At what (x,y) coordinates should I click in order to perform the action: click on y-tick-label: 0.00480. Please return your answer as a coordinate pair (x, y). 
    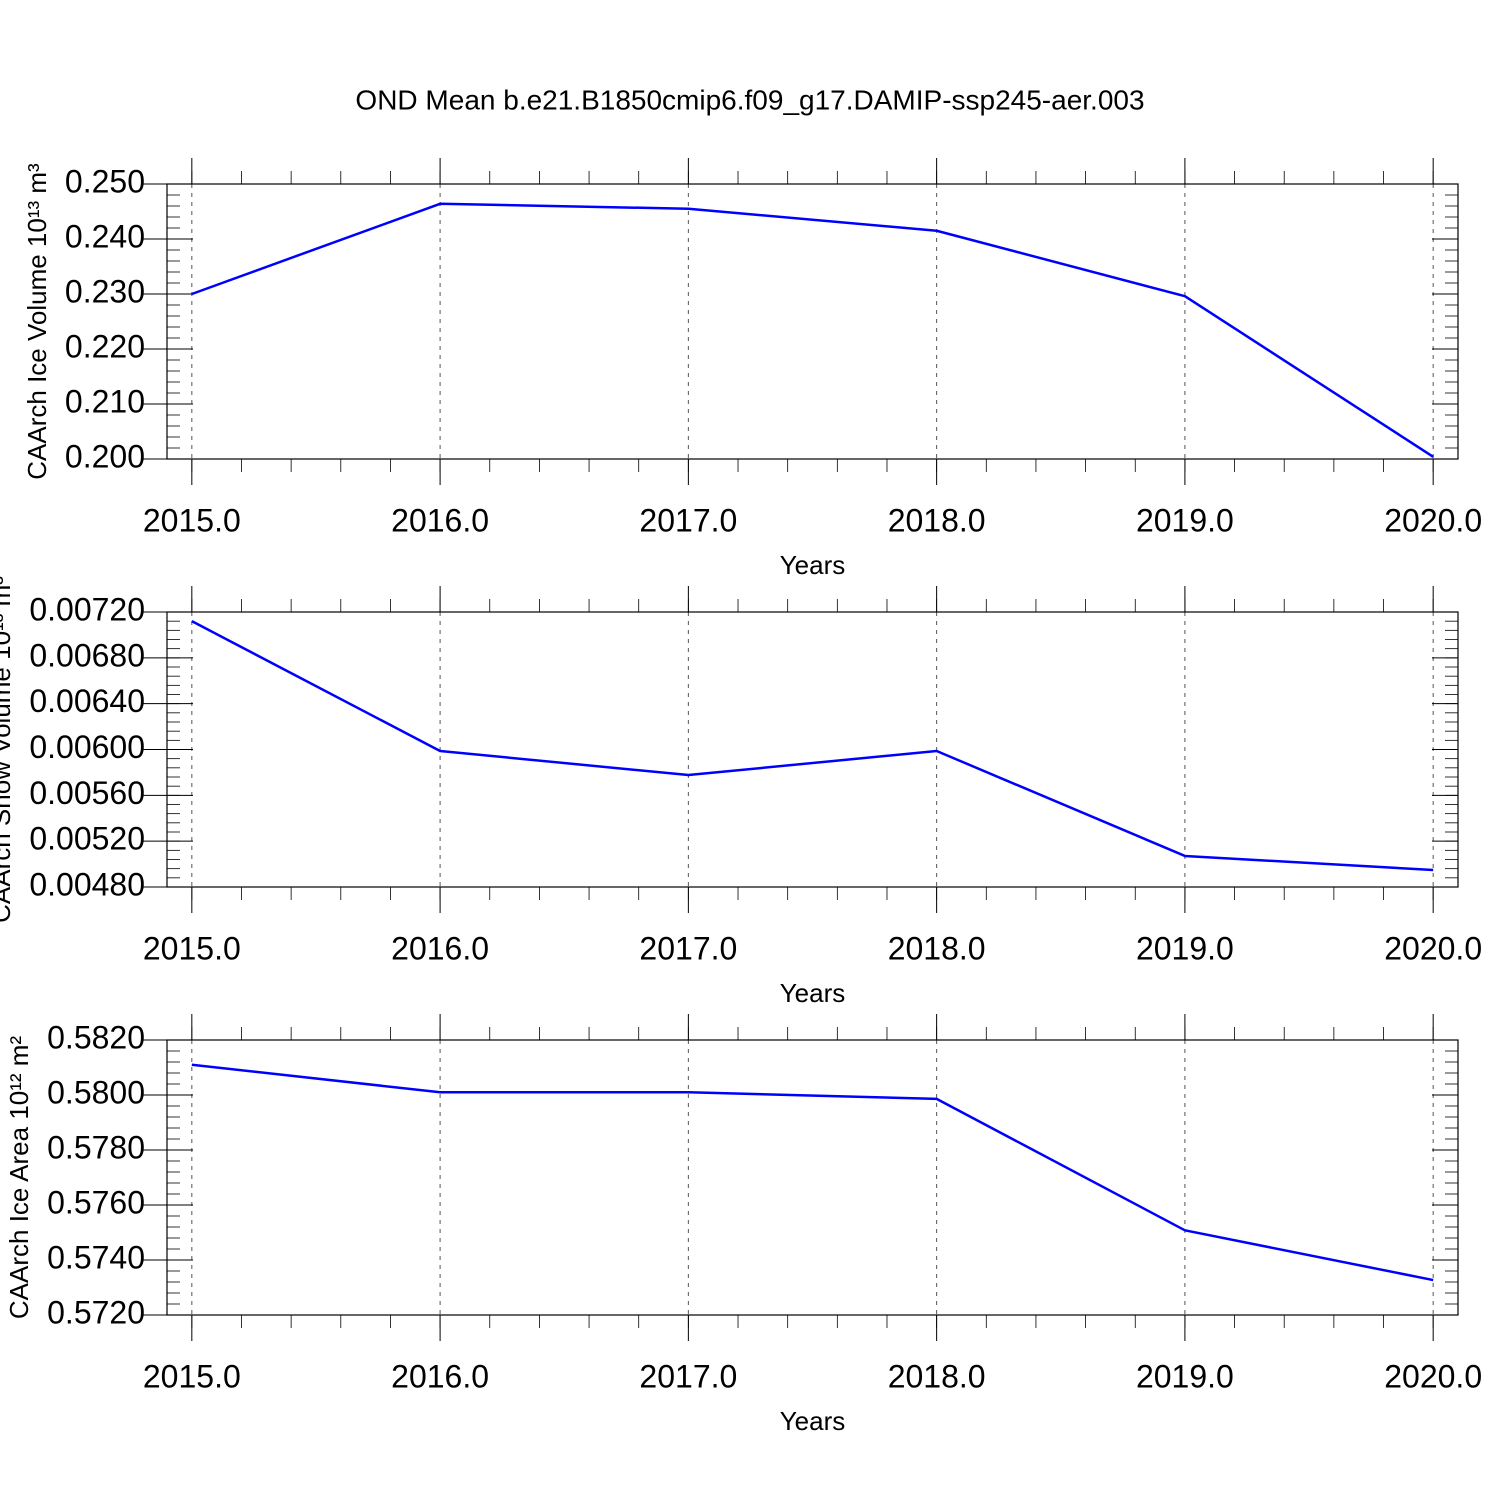
    Looking at the image, I should click on (87, 884).